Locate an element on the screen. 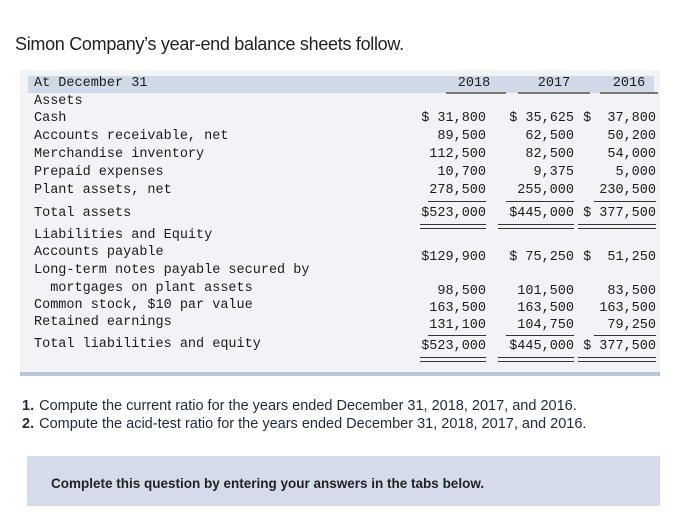 This screenshot has width=700, height=521. inventory-2017: 82,500 is located at coordinates (549, 154).